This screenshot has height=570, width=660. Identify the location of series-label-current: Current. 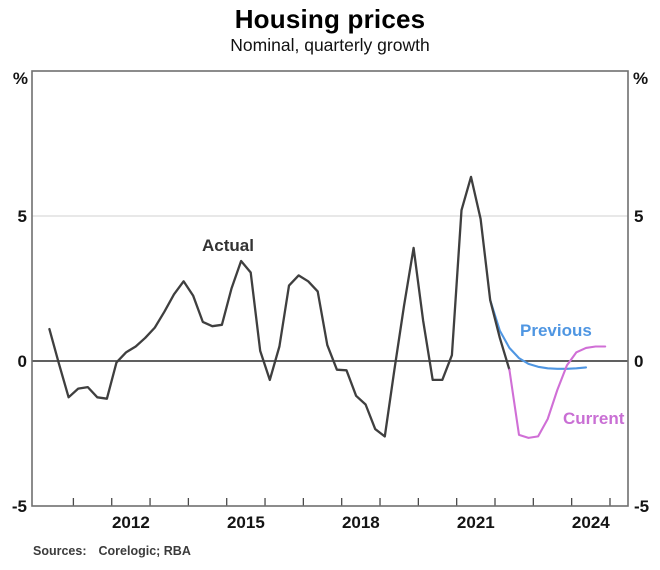
(594, 418).